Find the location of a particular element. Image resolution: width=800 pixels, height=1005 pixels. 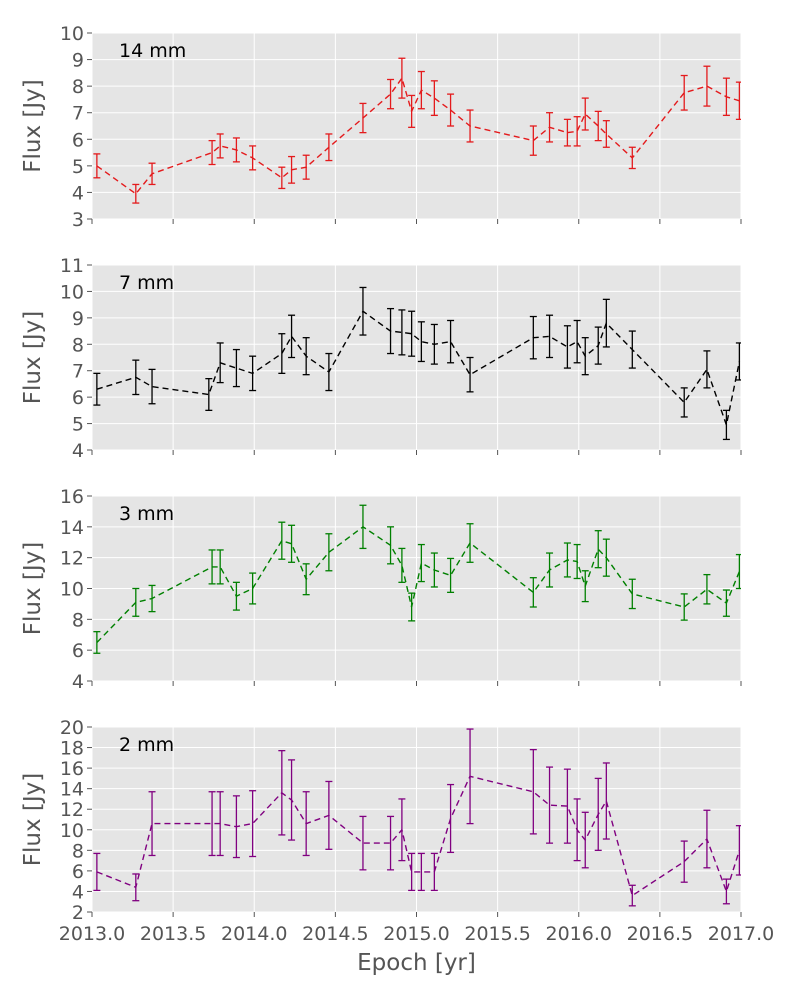

series-7mm is located at coordinates (417, 363).